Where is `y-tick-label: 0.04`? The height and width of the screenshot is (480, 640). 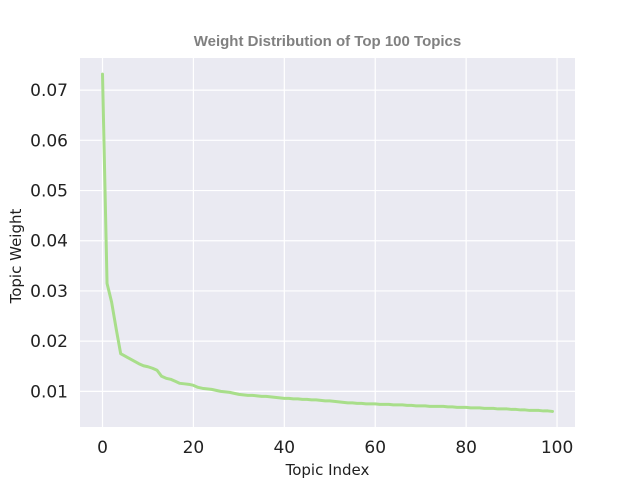
y-tick-label: 0.04 is located at coordinates (49, 242).